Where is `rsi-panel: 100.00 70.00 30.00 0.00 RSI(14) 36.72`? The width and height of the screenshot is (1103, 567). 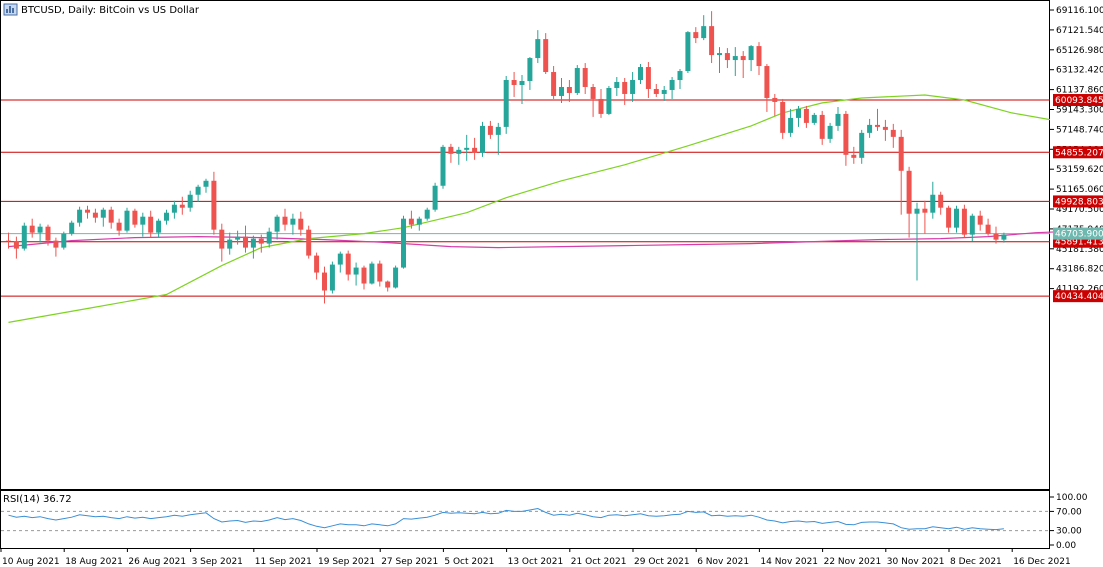 rsi-panel: 100.00 70.00 30.00 0.00 RSI(14) 36.72 is located at coordinates (544, 521).